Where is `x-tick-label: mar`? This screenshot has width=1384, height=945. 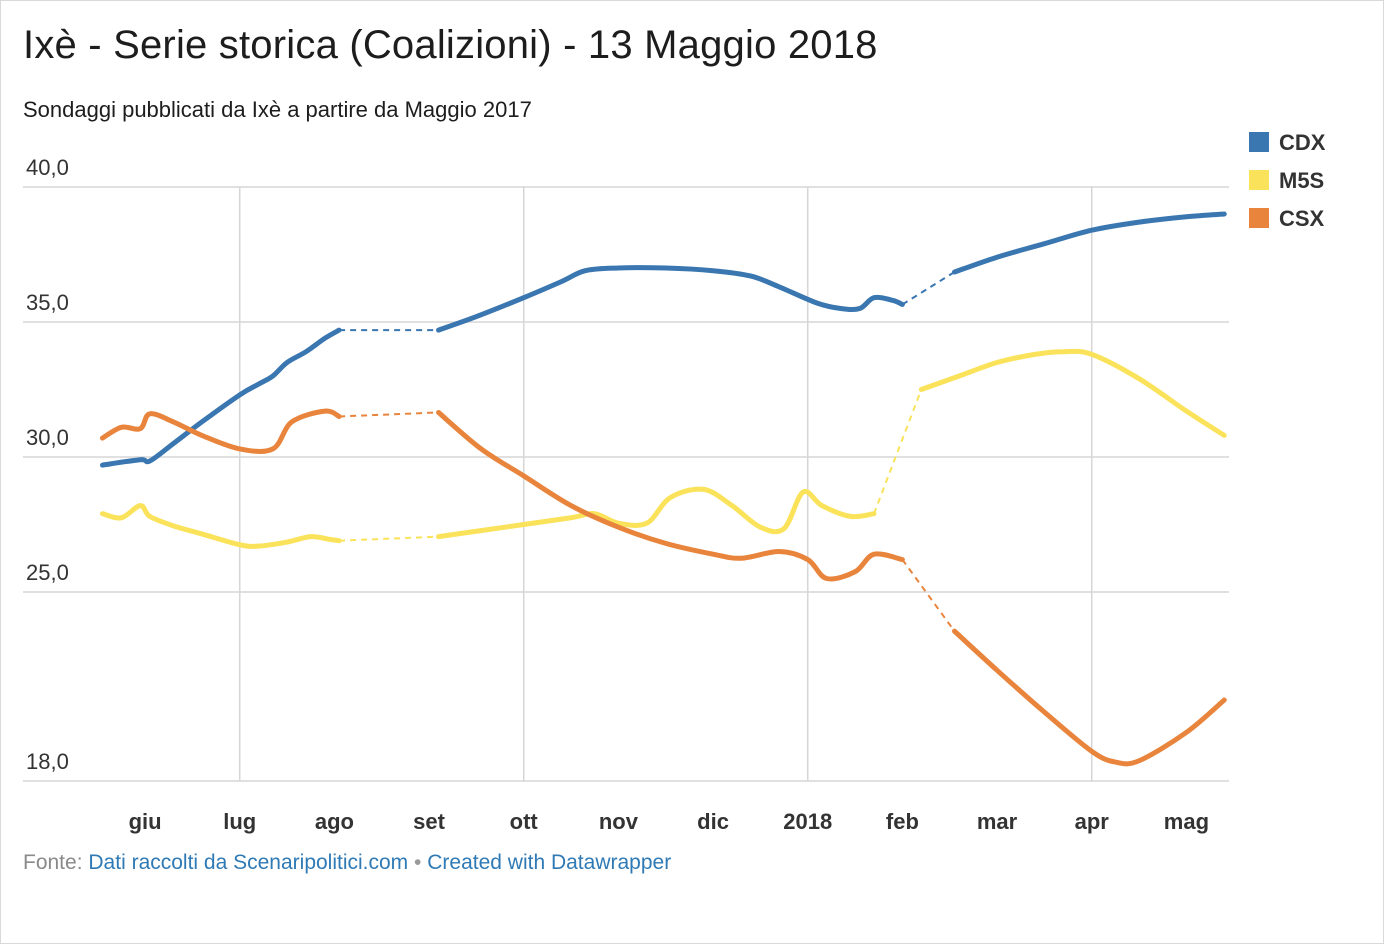 x-tick-label: mar is located at coordinates (997, 821).